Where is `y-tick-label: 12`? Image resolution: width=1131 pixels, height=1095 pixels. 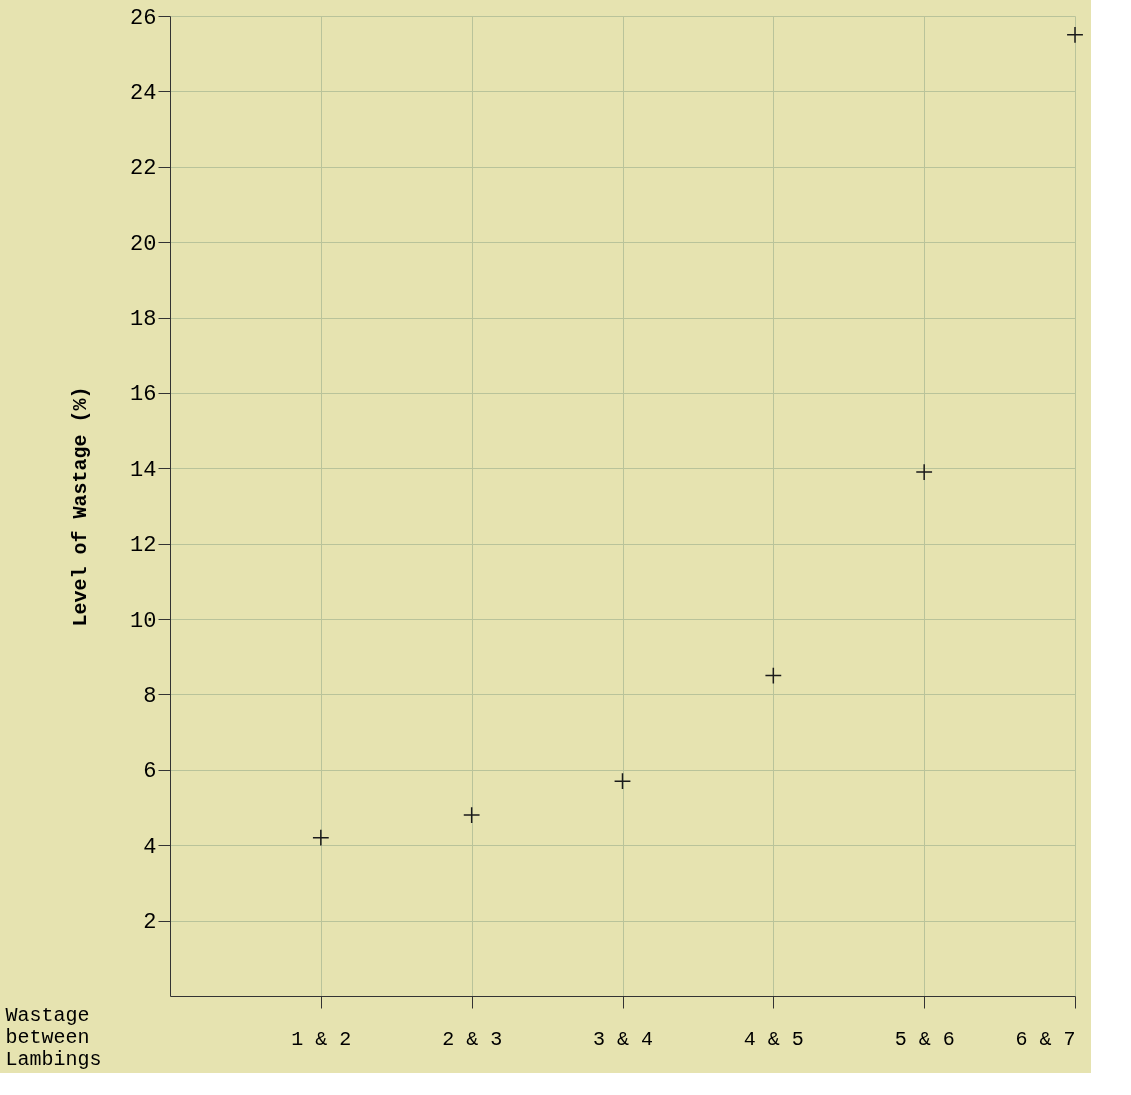
y-tick-label: 12 is located at coordinates (143, 546).